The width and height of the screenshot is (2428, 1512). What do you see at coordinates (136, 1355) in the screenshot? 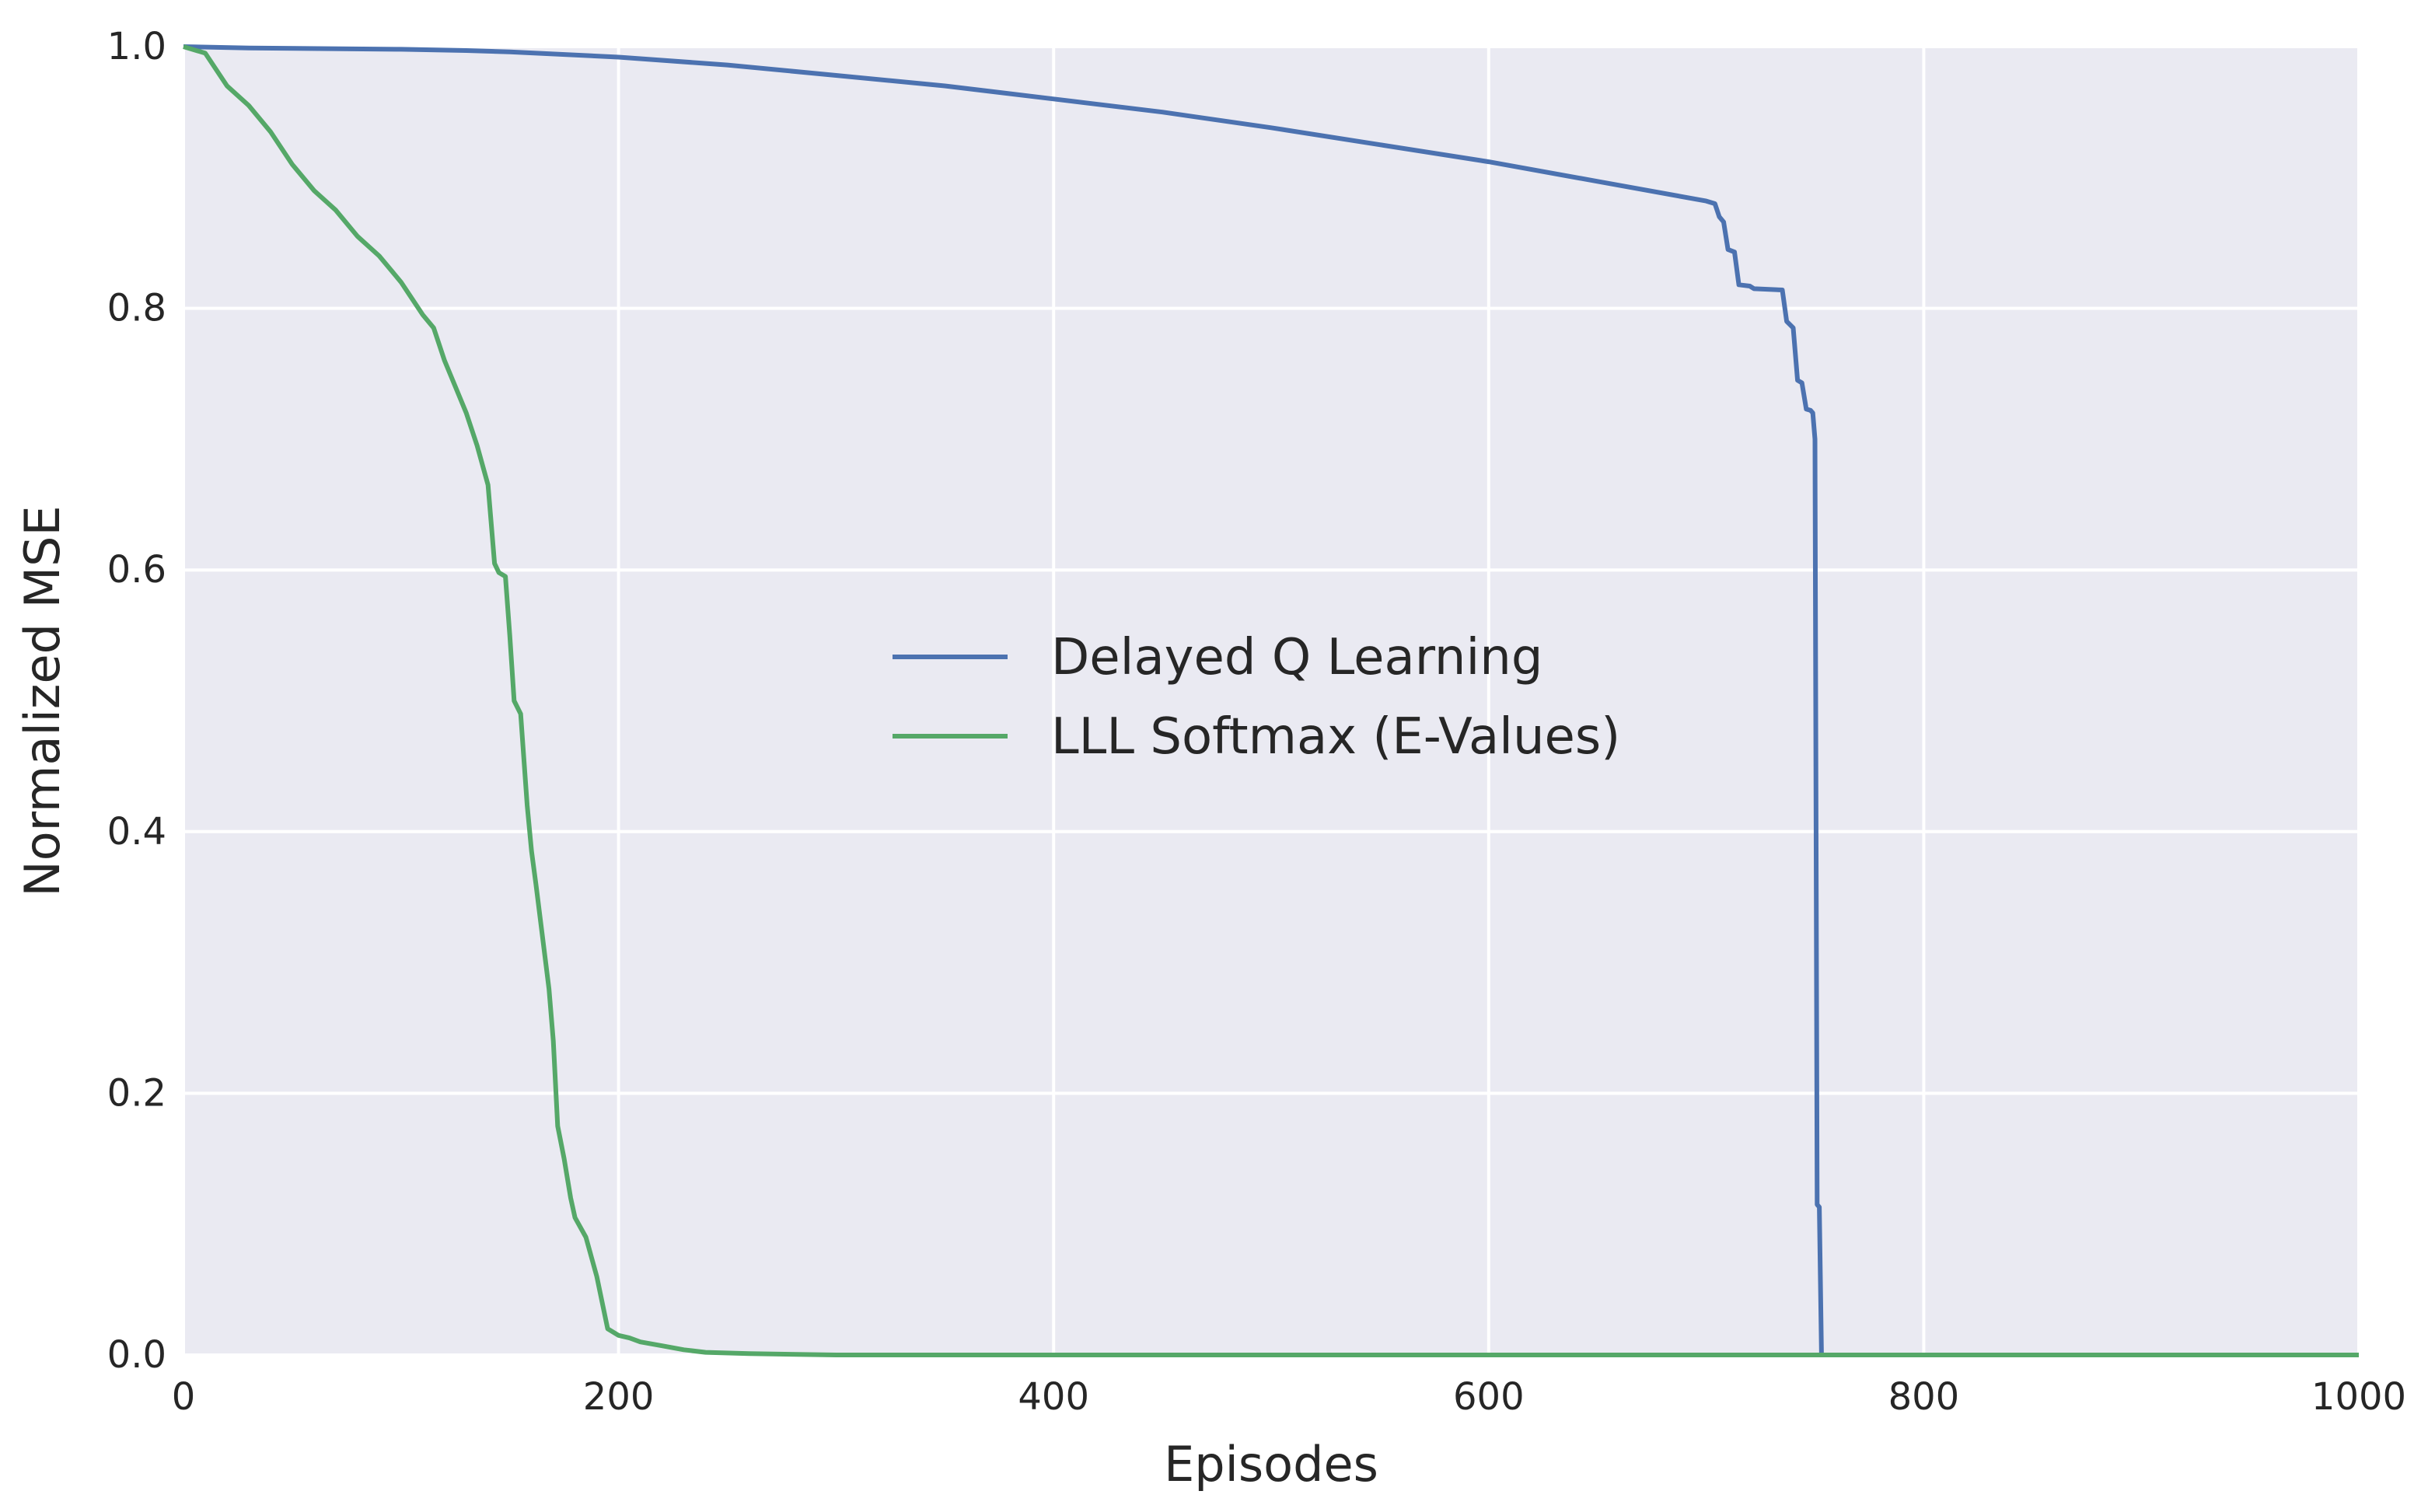
I see `y-tick-label: 0.0` at bounding box center [136, 1355].